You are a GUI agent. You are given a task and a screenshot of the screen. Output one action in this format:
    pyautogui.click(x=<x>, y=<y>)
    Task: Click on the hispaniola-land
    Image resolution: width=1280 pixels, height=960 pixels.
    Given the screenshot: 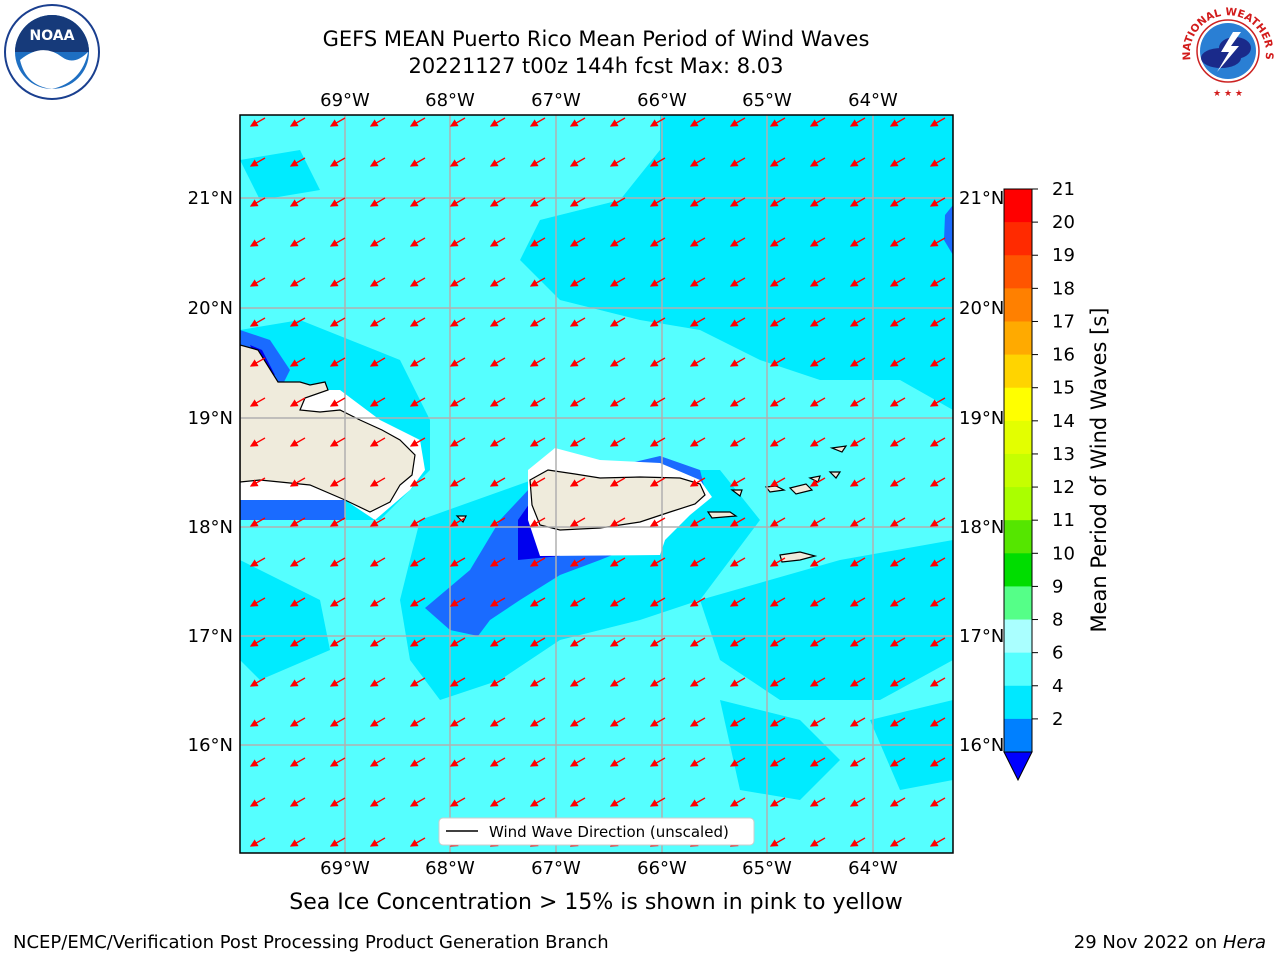 What is the action you would take?
    pyautogui.click(x=328, y=428)
    